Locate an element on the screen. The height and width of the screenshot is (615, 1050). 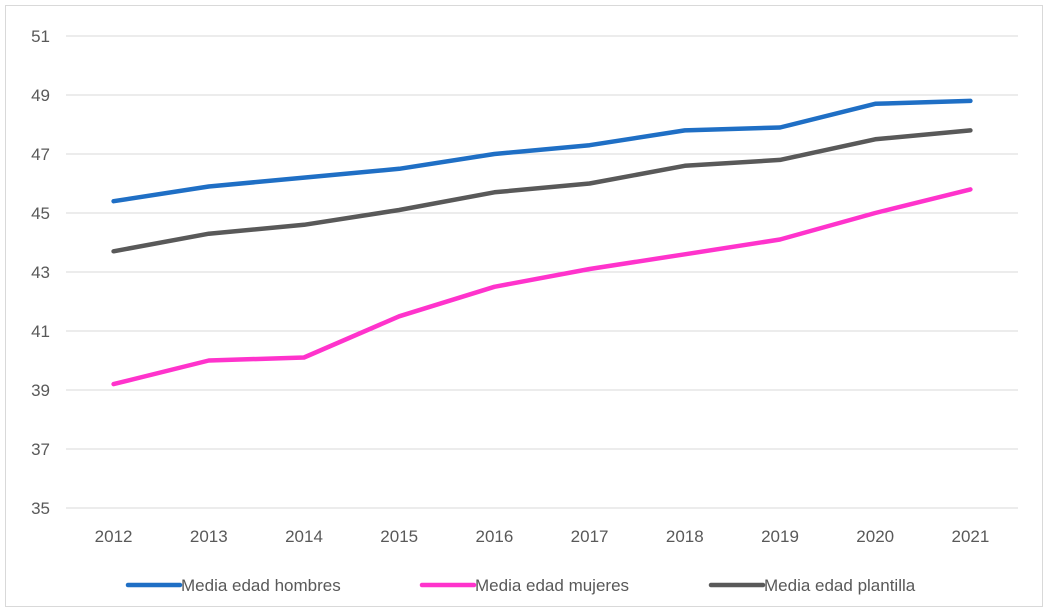
y-axis-ticks: 35 37 39 41 43 45 47 49 51 is located at coordinates (40, 272).